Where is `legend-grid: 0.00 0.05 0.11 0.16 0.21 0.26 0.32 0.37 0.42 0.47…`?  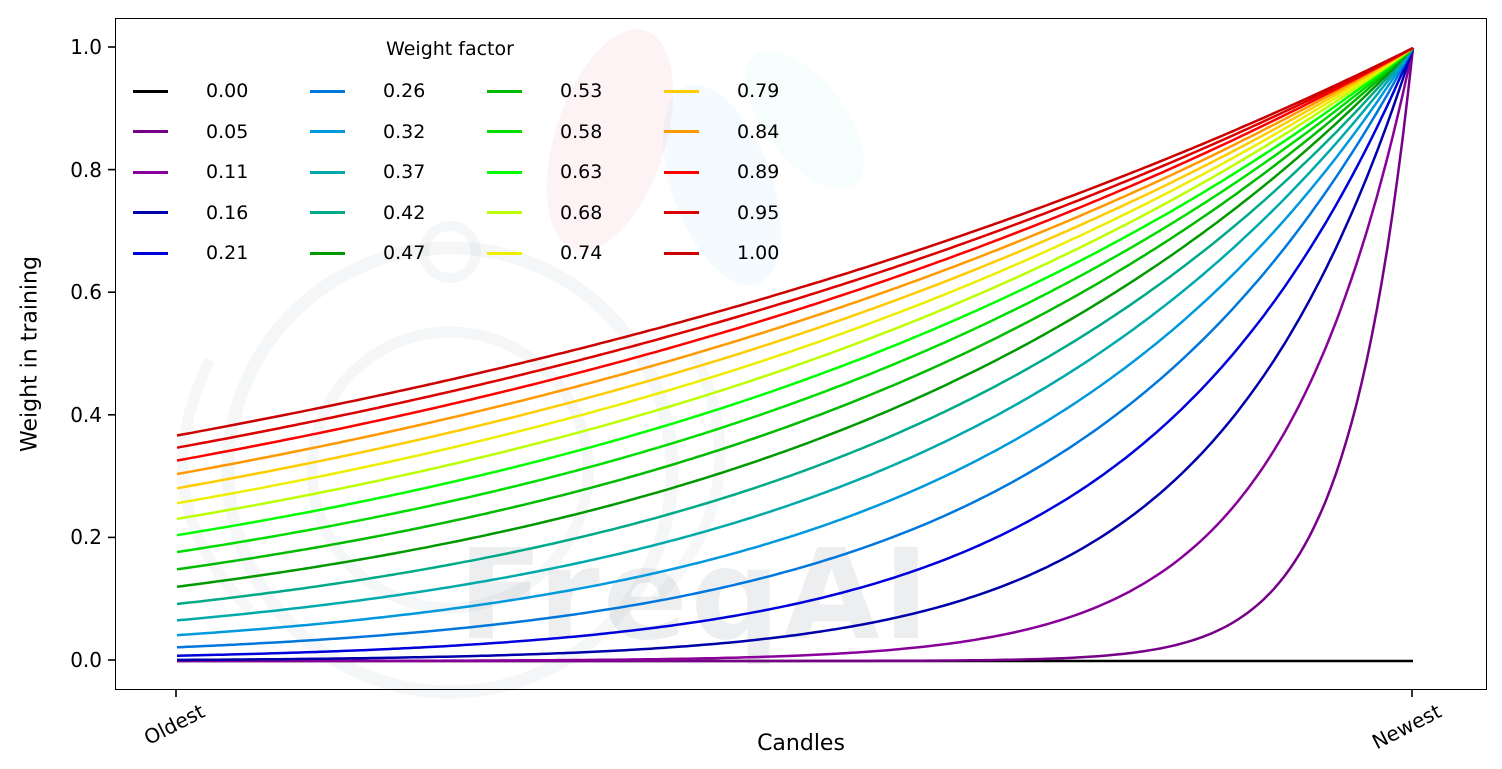 legend-grid: 0.00 0.05 0.11 0.16 0.21 0.26 0.32 0.37 0.42 0.47… is located at coordinates (454, 172).